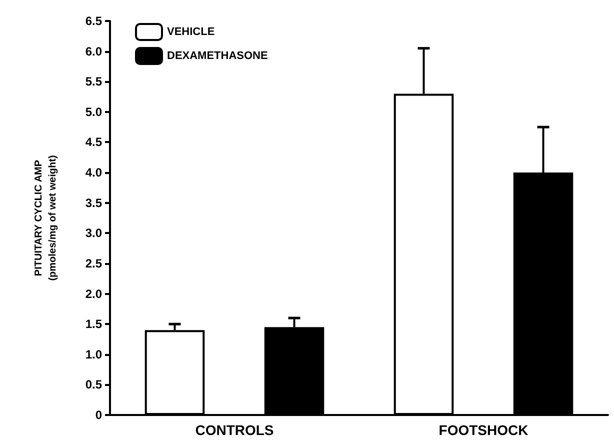 The width and height of the screenshot is (614, 444). I want to click on y-tick-label: 5.5, so click(93, 81).